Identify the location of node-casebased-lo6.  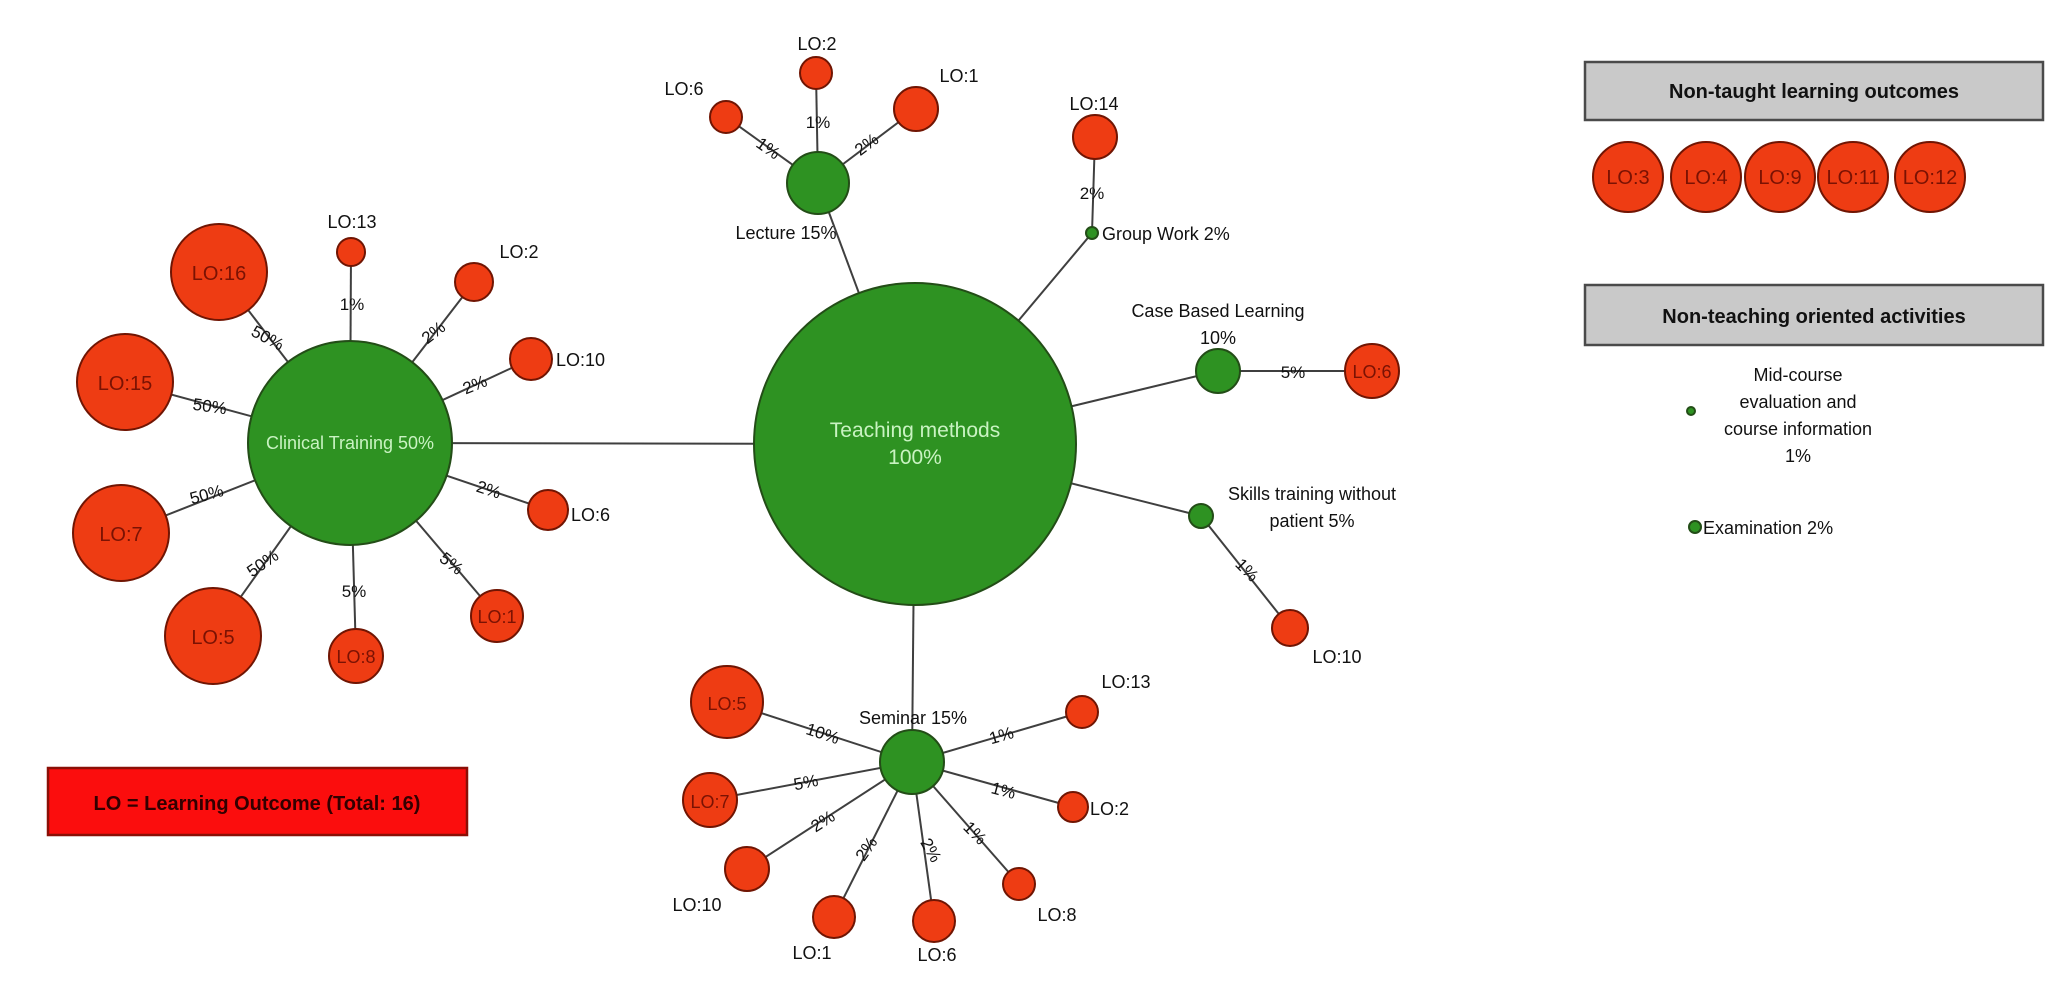
(1372, 371).